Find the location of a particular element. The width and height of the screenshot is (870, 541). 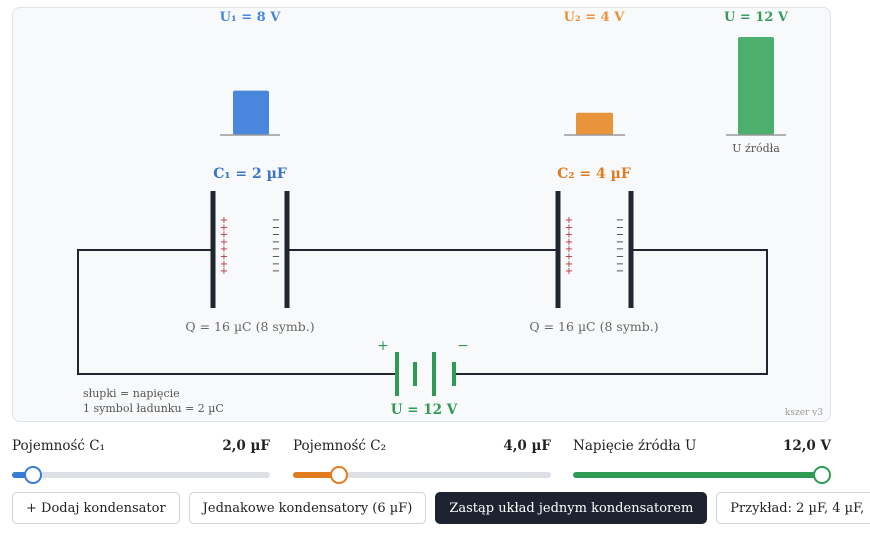

wire-left is located at coordinates (237, 312).